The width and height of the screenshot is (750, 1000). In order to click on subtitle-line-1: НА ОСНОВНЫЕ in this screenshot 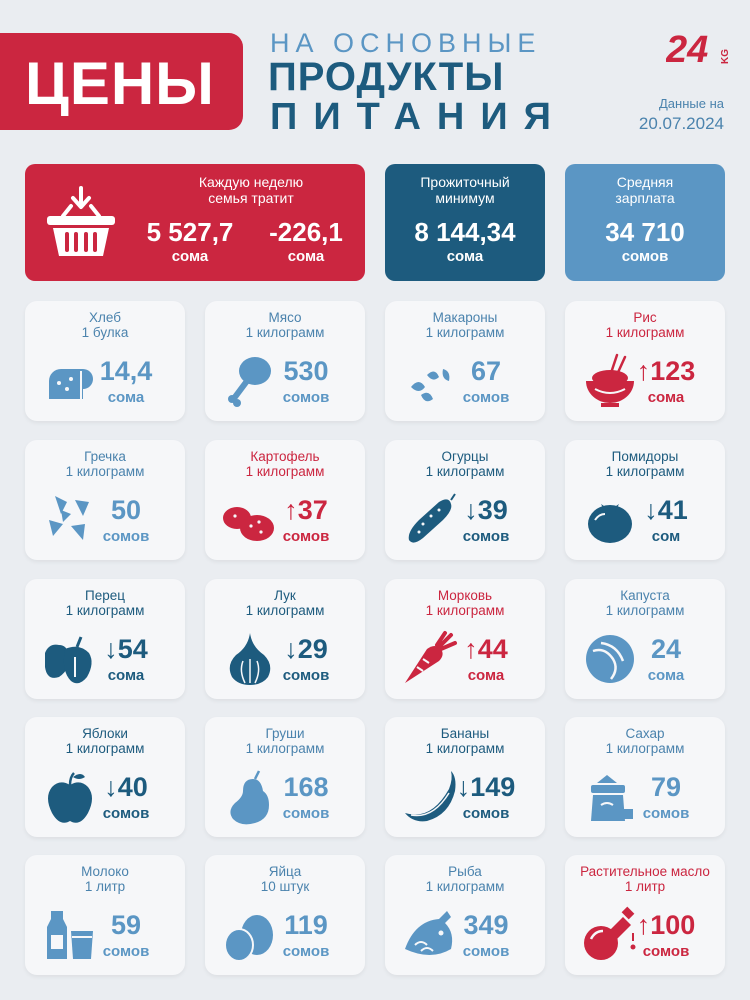, I will do `click(406, 43)`.